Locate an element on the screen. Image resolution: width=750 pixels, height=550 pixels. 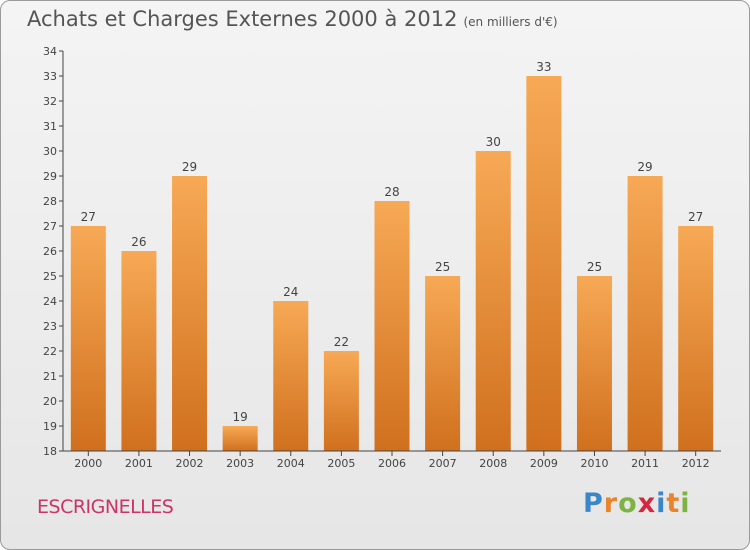
x-tick-label: 2000 is located at coordinates (88, 463).